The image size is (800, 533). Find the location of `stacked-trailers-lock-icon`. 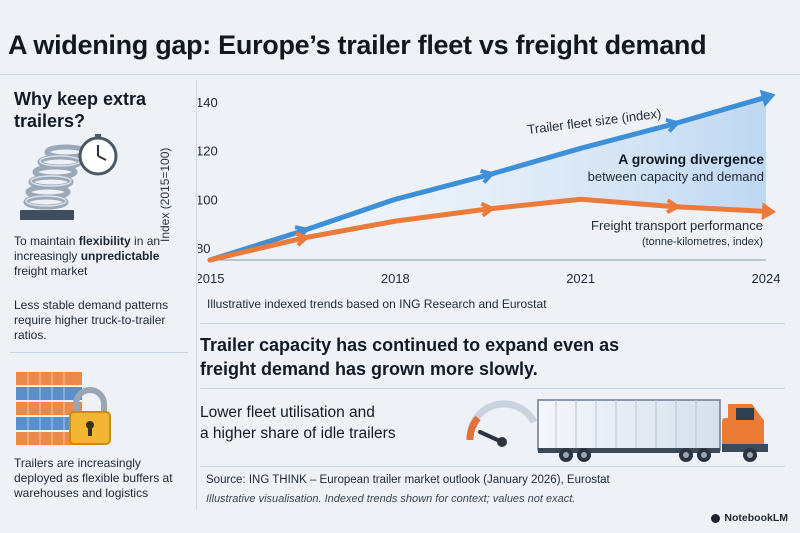

stacked-trailers-lock-icon is located at coordinates (63, 408).